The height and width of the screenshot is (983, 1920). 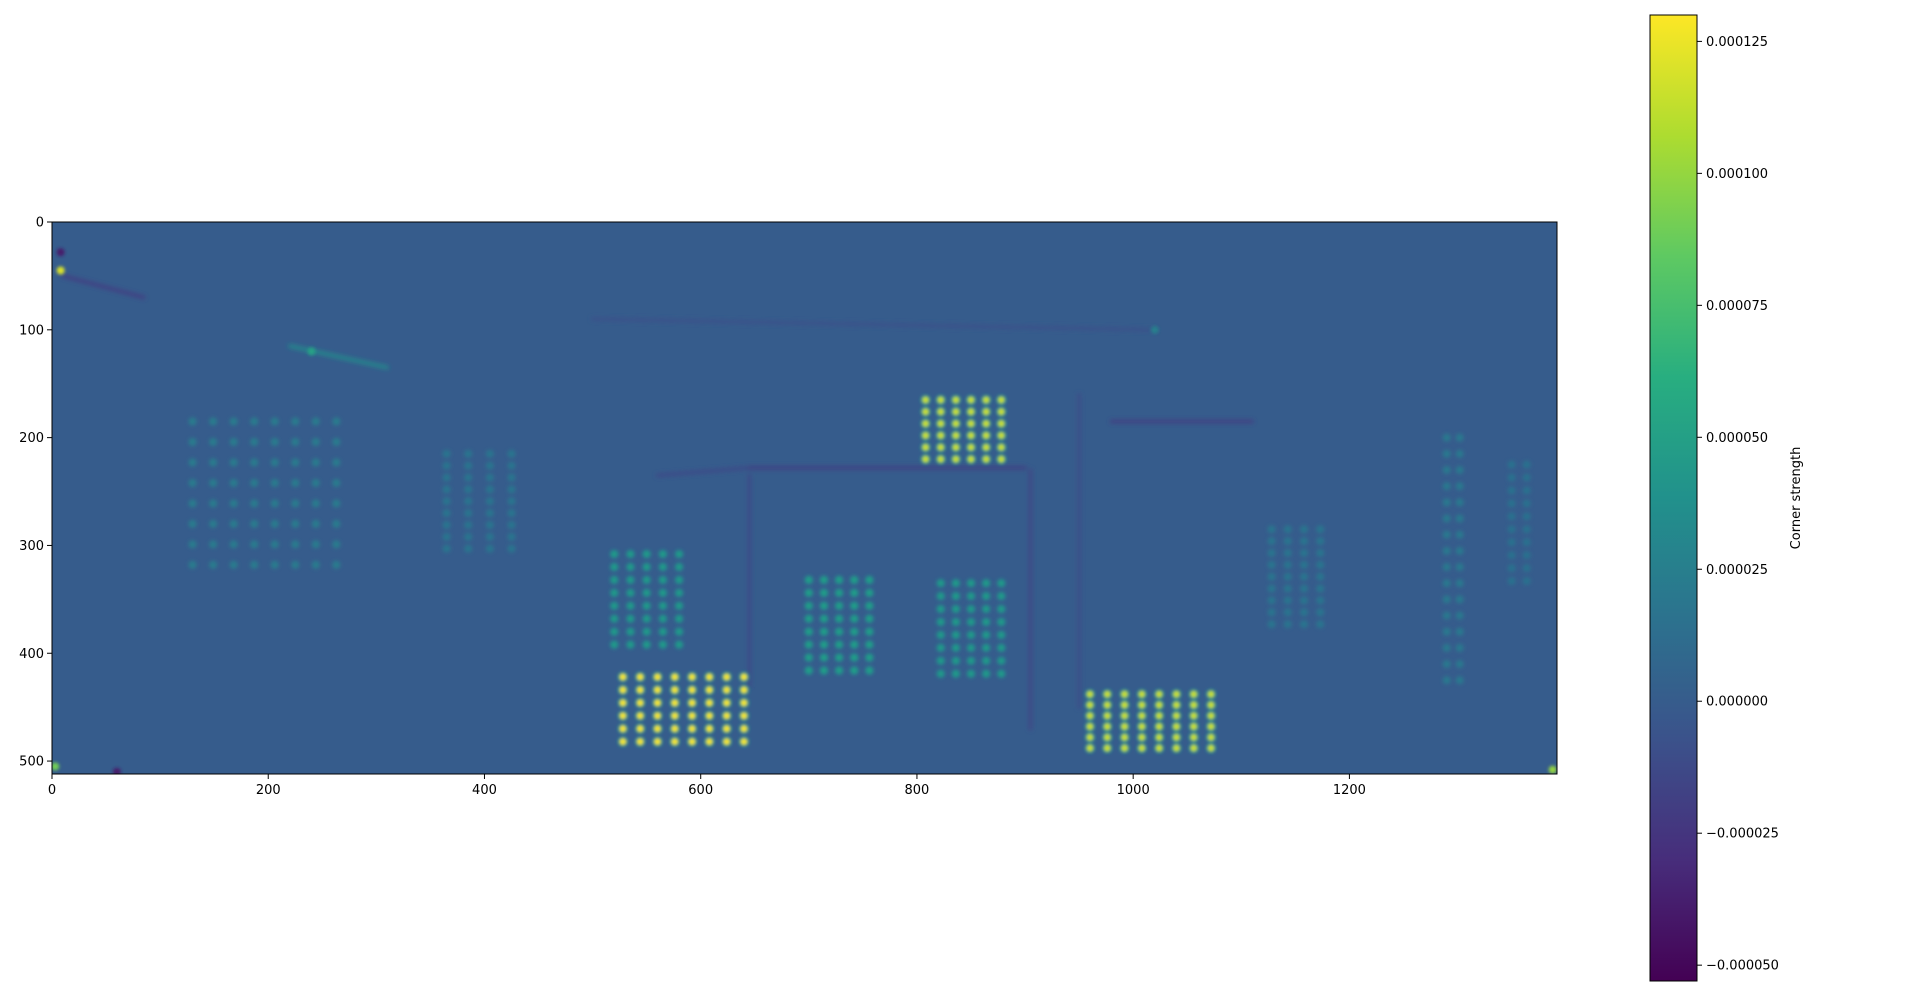 What do you see at coordinates (917, 790) in the screenshot?
I see `x-tick-label: 800` at bounding box center [917, 790].